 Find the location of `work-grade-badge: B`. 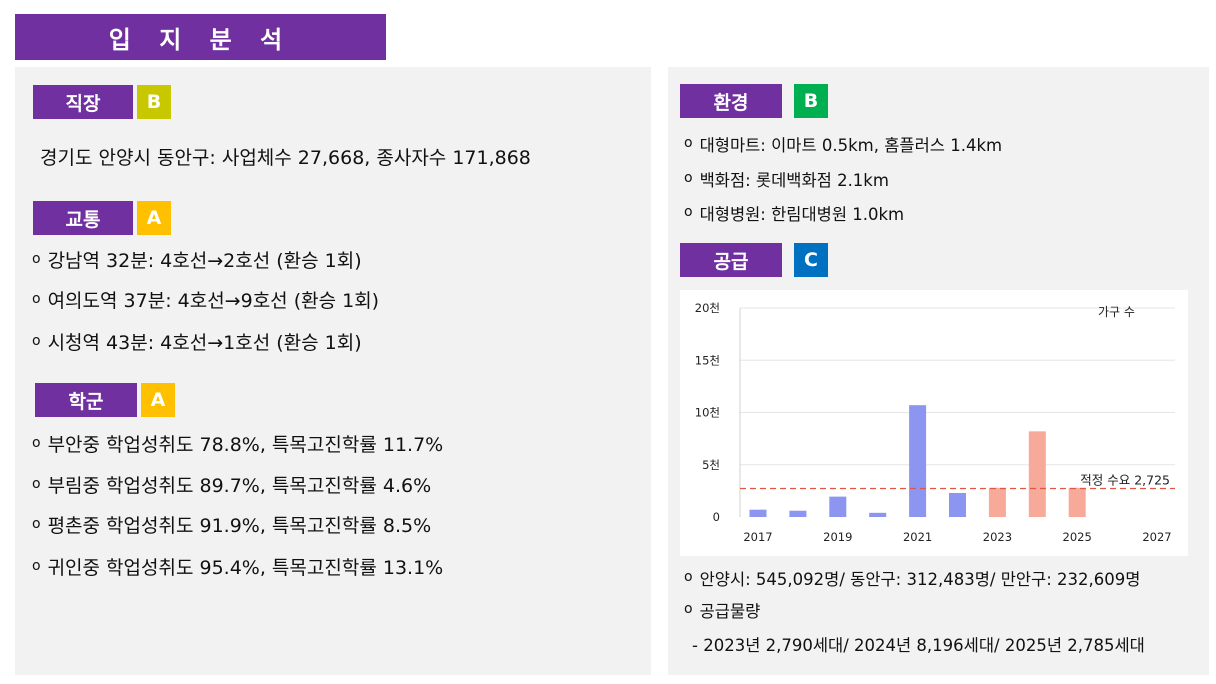

work-grade-badge: B is located at coordinates (154, 102).